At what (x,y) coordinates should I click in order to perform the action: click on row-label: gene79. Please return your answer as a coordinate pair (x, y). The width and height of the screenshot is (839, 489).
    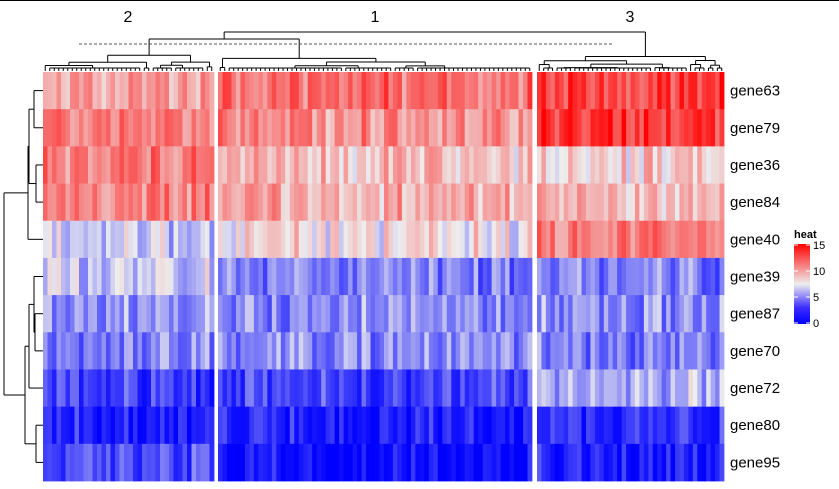
    Looking at the image, I should click on (755, 128).